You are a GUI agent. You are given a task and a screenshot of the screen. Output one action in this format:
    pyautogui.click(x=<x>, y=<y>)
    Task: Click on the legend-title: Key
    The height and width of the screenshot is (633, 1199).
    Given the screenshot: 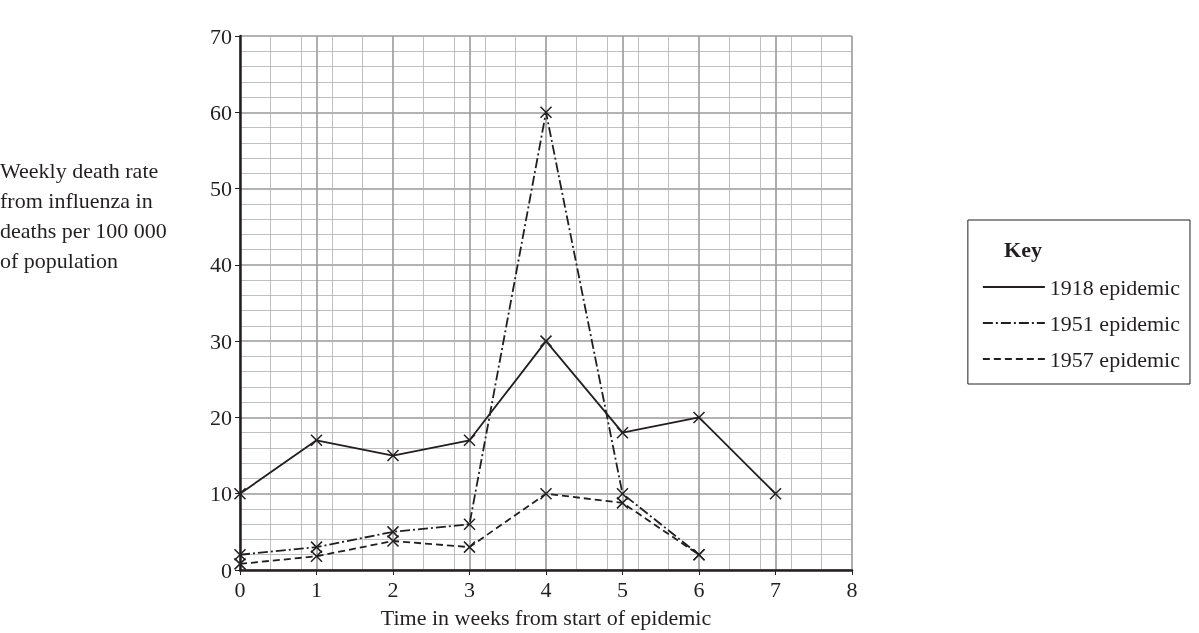 What is the action you would take?
    pyautogui.click(x=1023, y=249)
    